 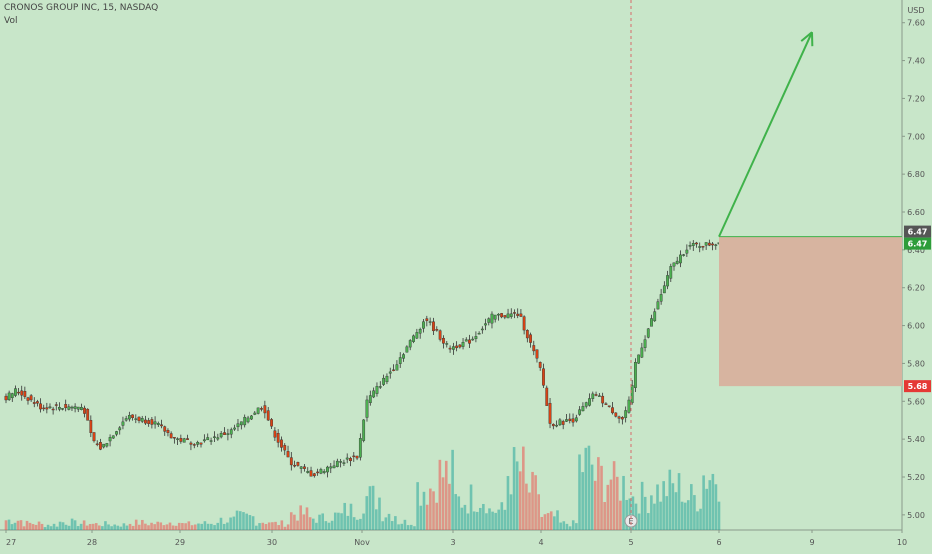 What do you see at coordinates (718, 542) in the screenshot?
I see `x-tick-label: 6` at bounding box center [718, 542].